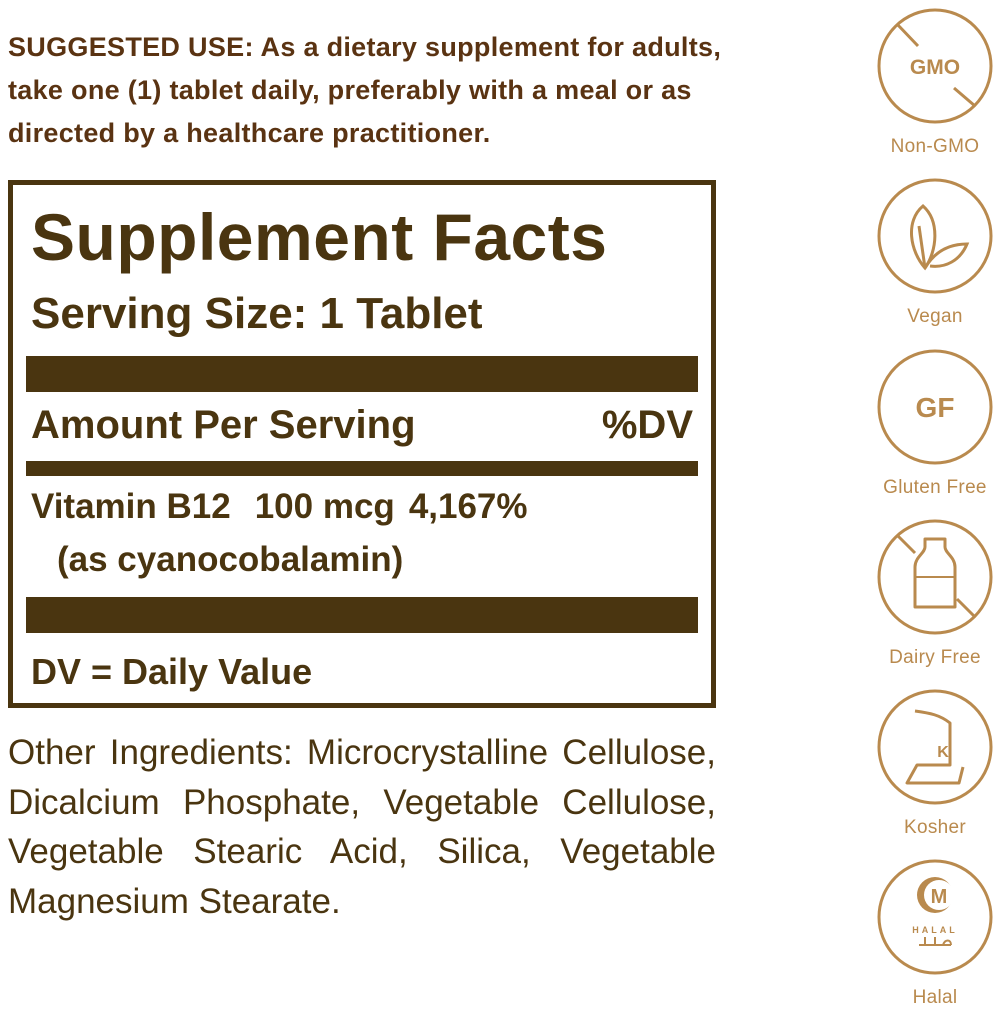 The height and width of the screenshot is (1009, 1000). What do you see at coordinates (935, 657) in the screenshot?
I see `badge-label: Dairy Free` at bounding box center [935, 657].